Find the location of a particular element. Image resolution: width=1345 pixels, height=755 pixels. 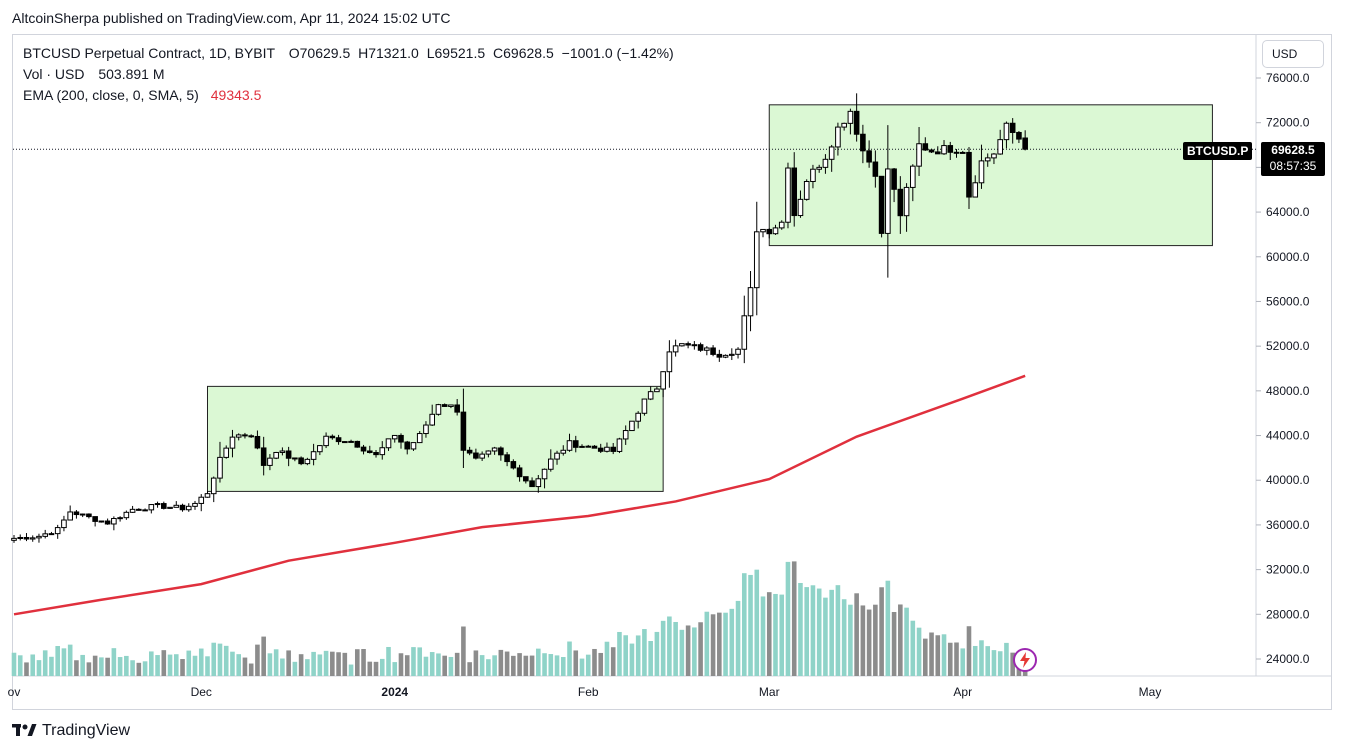

tradingview-brand-text: TradingView is located at coordinates (86, 730).